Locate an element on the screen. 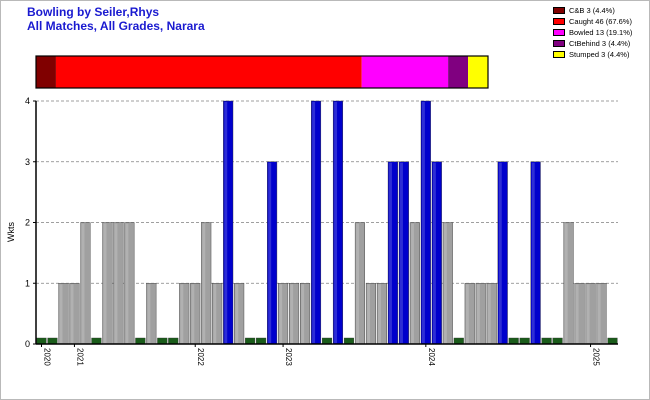 The image size is (650, 400). y-tick-label: 4 is located at coordinates (27, 101).